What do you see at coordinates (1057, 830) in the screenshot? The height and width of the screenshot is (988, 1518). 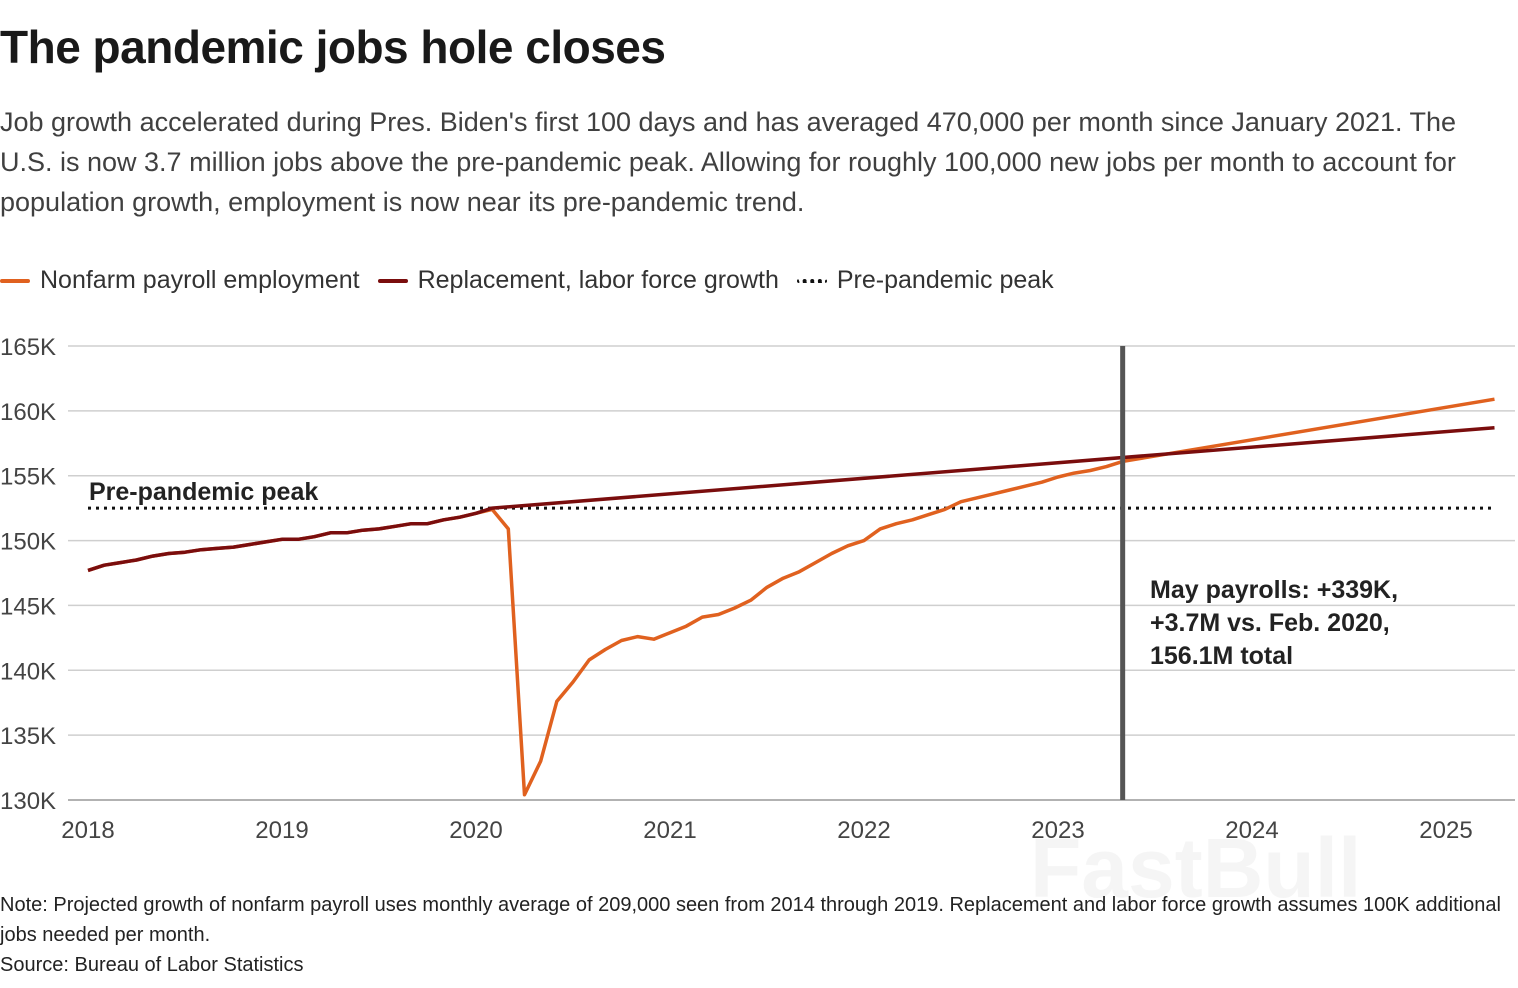 I see `x-tick-label: 2023` at bounding box center [1057, 830].